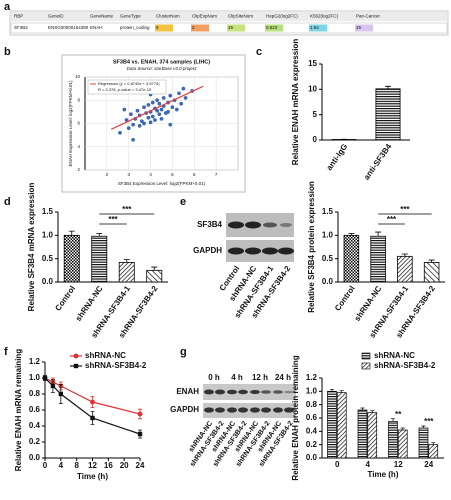 The width and height of the screenshot is (451, 500). What do you see at coordinates (312, 444) in the screenshot?
I see `y-tick-label: 0.2` at bounding box center [312, 444].